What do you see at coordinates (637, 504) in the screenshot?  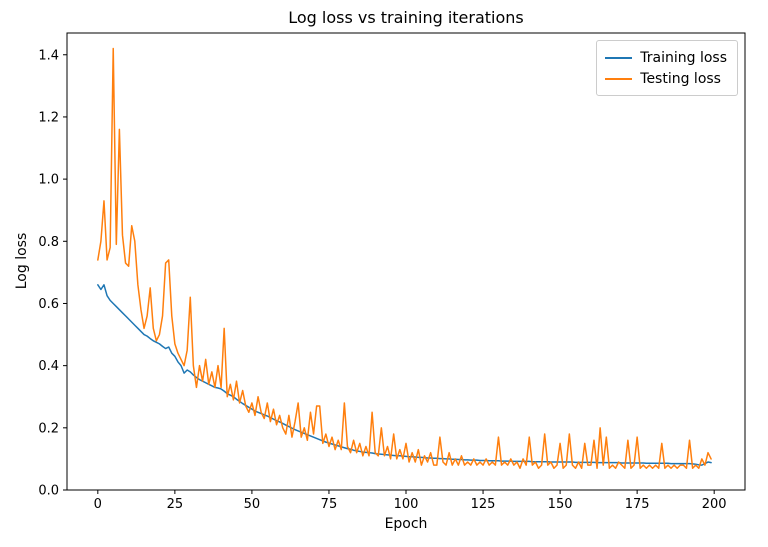 I see `x-tick-label: 175` at bounding box center [637, 504].